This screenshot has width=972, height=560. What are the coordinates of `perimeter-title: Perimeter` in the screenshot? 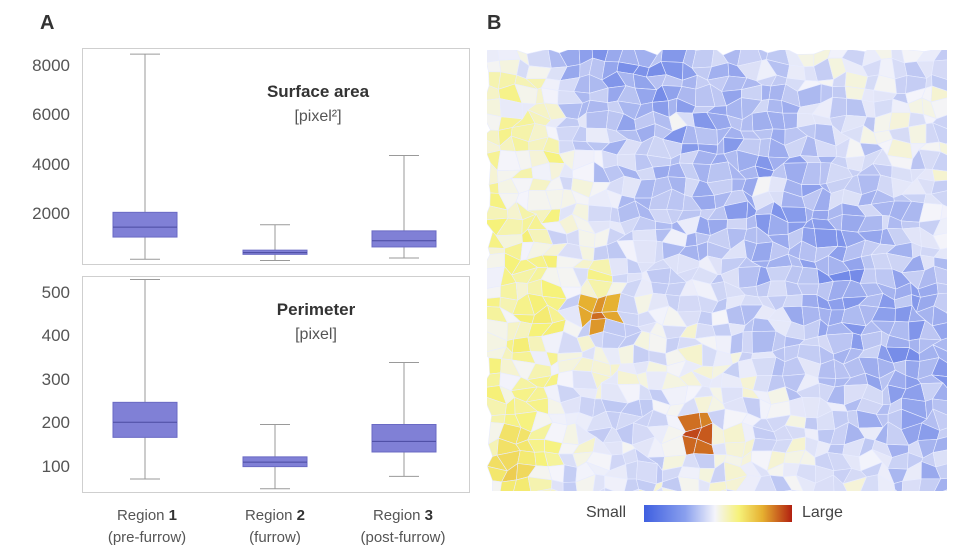 It's located at (316, 309).